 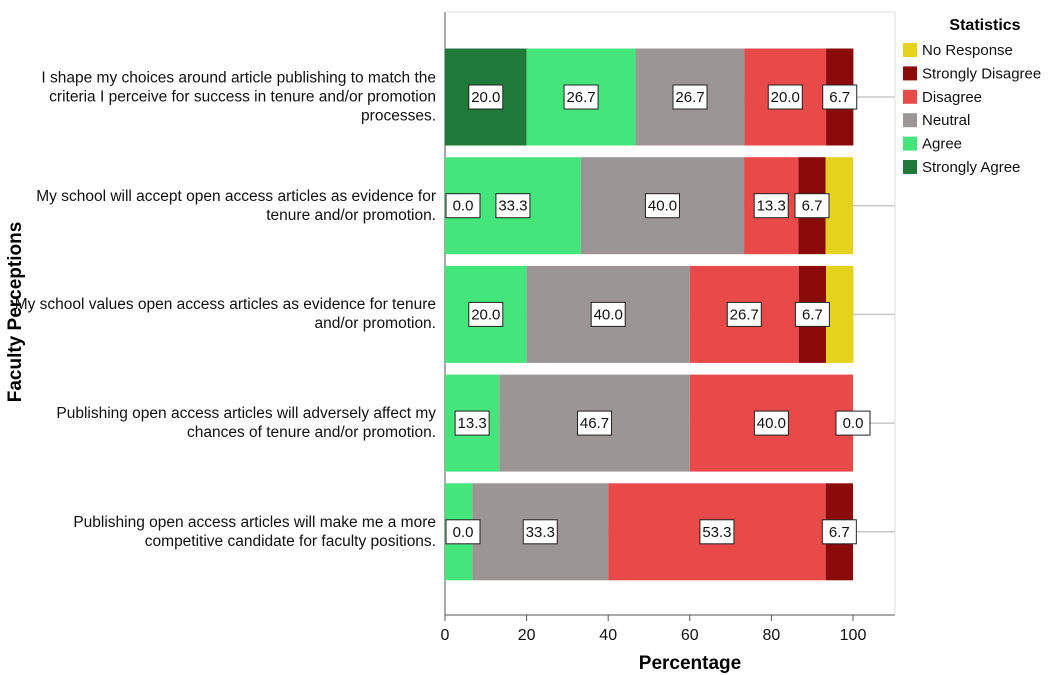 What do you see at coordinates (984, 25) in the screenshot?
I see `legend-title: Statistics` at bounding box center [984, 25].